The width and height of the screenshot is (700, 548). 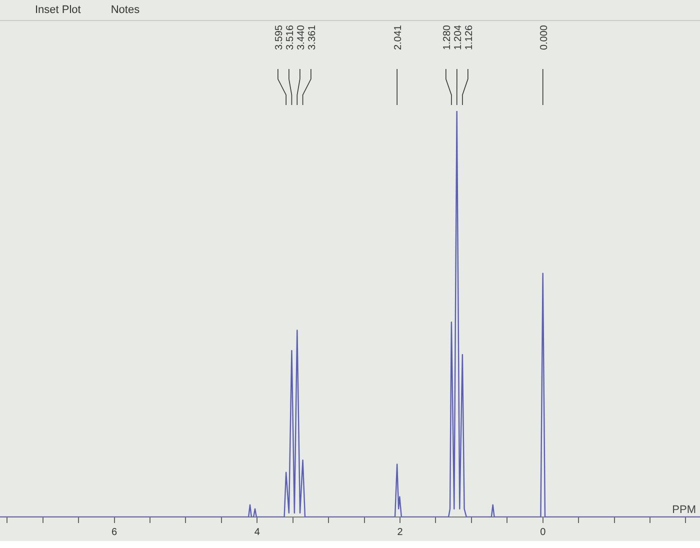 What do you see at coordinates (312, 37) in the screenshot?
I see `text: 3.361` at bounding box center [312, 37].